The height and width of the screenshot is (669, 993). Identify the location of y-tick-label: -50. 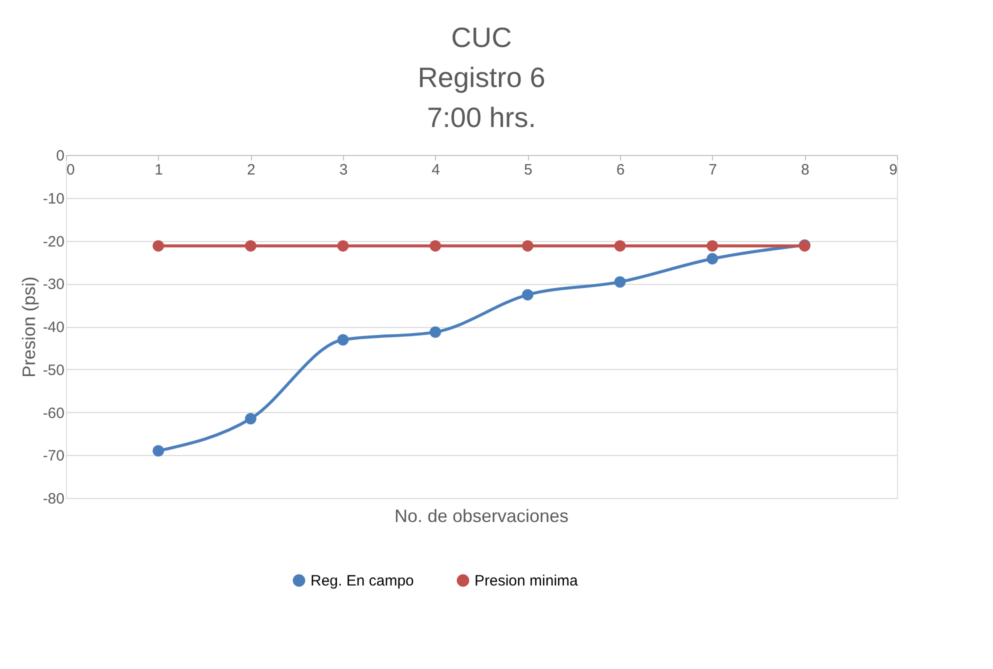
(53, 370).